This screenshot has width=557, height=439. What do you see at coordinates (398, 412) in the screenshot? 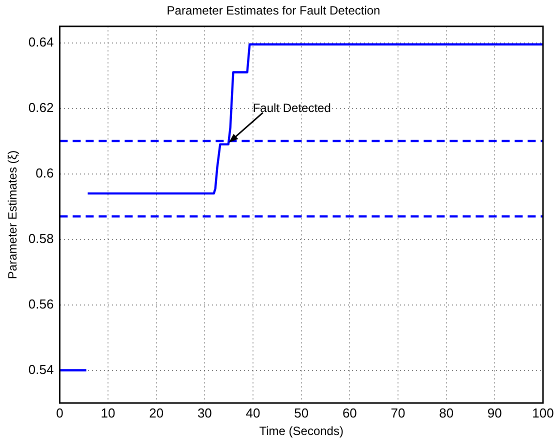
I see `x-tick-label: 70` at bounding box center [398, 412].